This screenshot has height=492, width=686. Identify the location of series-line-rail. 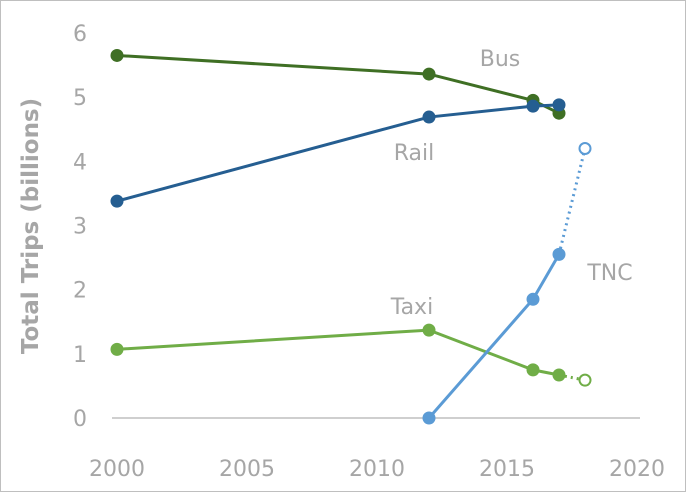
(338, 153).